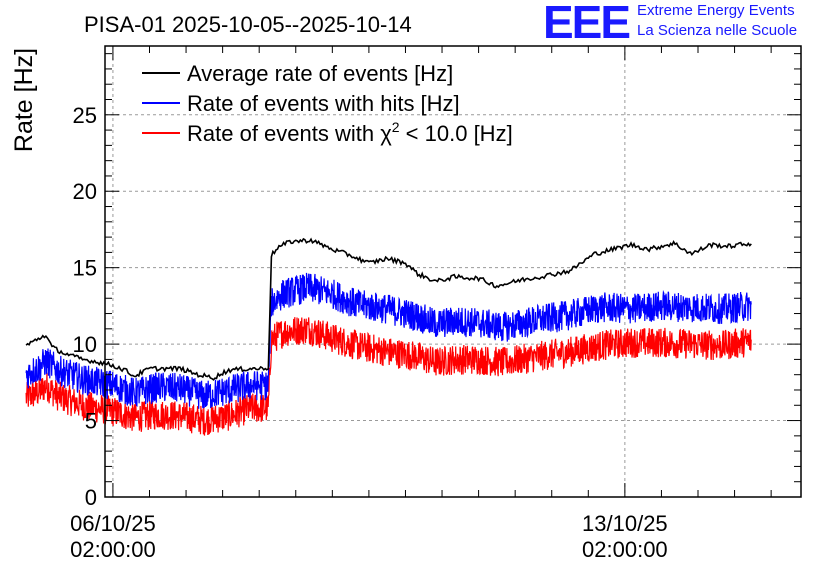  I want to click on y-tick-label: 25, so click(85, 115).